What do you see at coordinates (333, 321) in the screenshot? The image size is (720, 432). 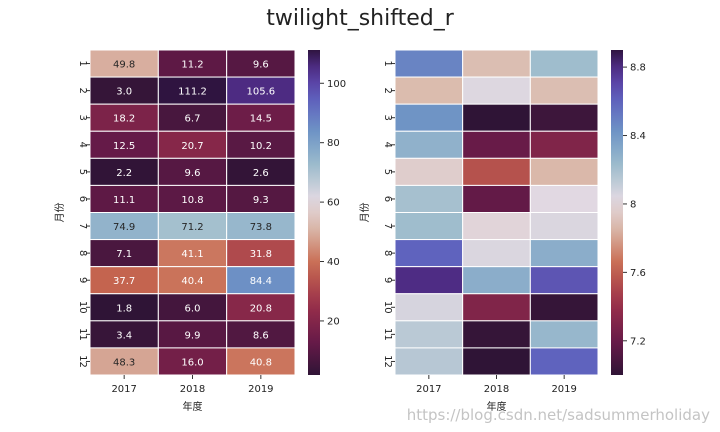 I see `colorbar-tick-label: 20` at bounding box center [333, 321].